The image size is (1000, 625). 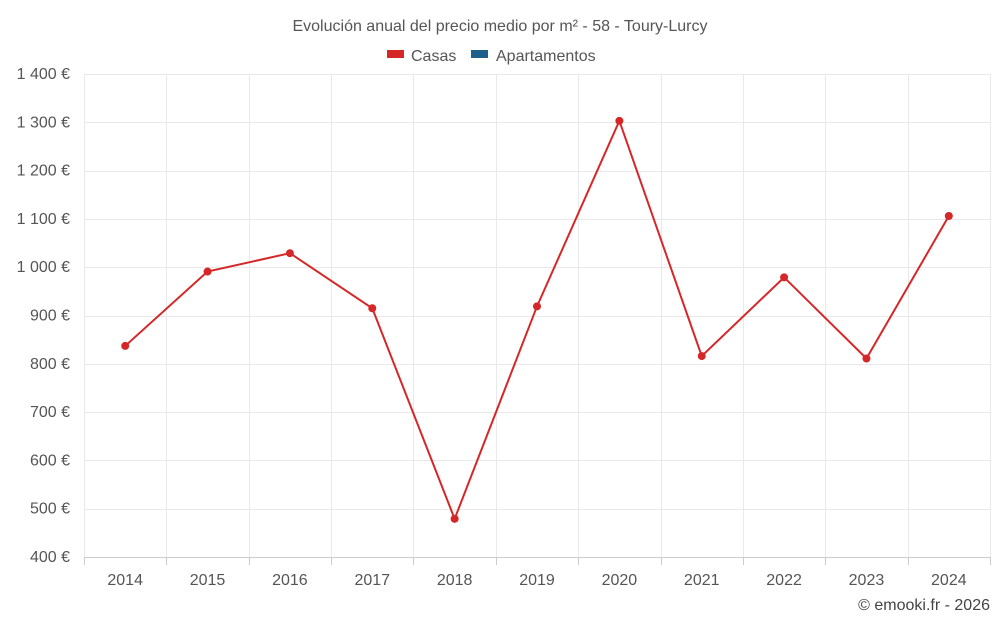 I want to click on x-tick-label: 2019, so click(x=537, y=580).